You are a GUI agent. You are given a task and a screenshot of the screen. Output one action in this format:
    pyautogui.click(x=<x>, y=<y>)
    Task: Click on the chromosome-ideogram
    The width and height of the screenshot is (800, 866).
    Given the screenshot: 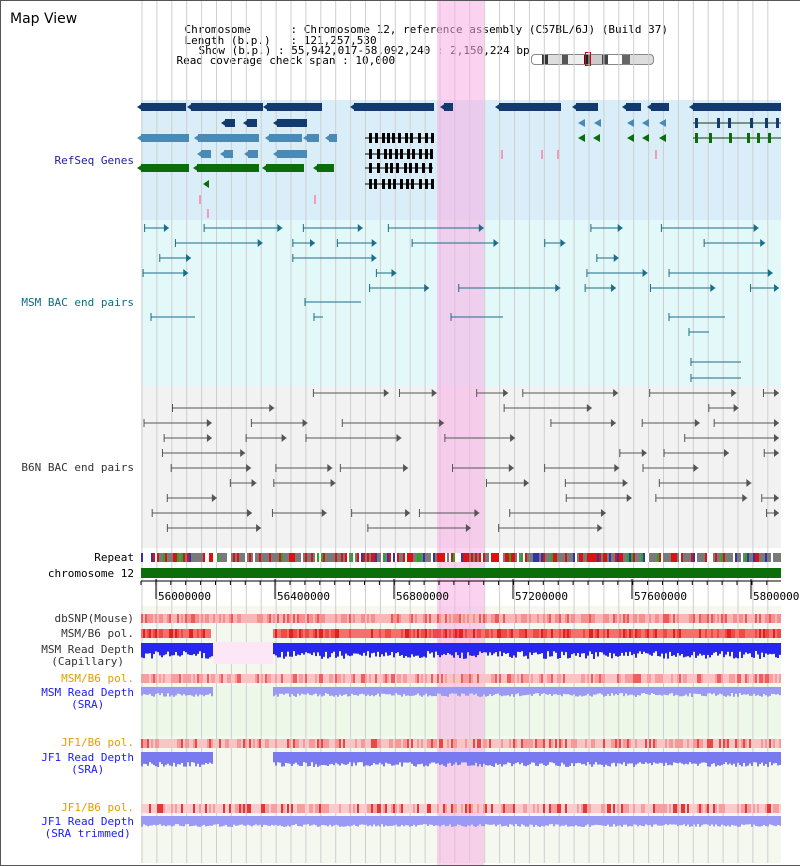 What is the action you would take?
    pyautogui.click(x=592, y=59)
    